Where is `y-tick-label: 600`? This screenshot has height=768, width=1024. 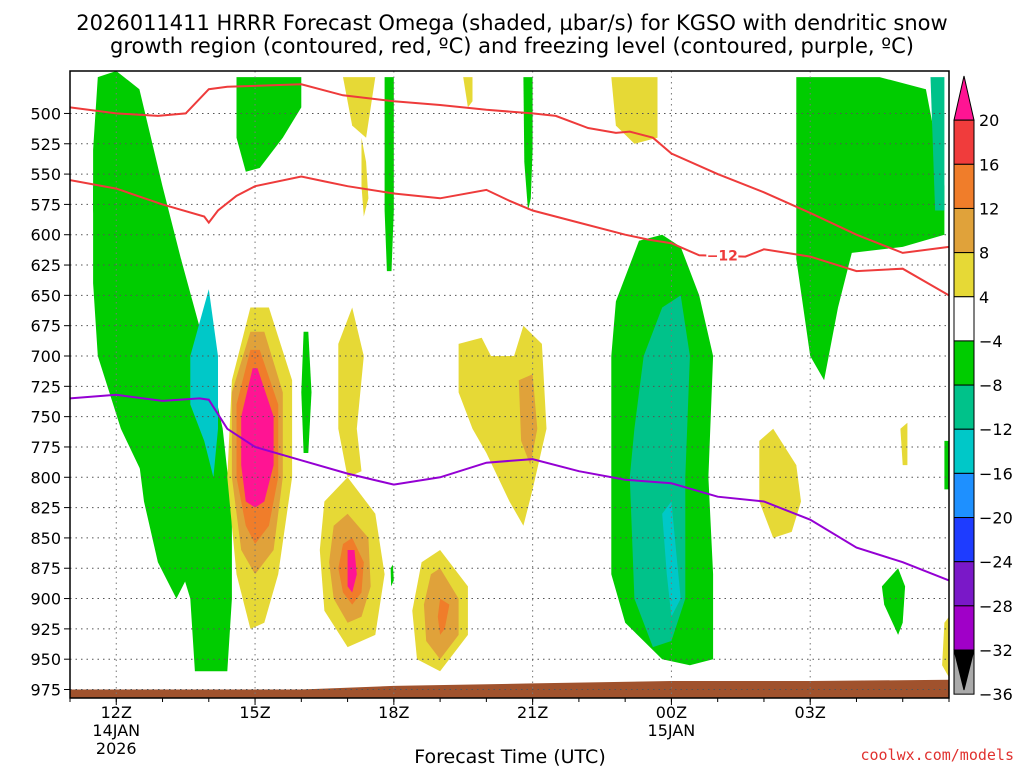 y-tick-label: 600 is located at coordinates (45, 235).